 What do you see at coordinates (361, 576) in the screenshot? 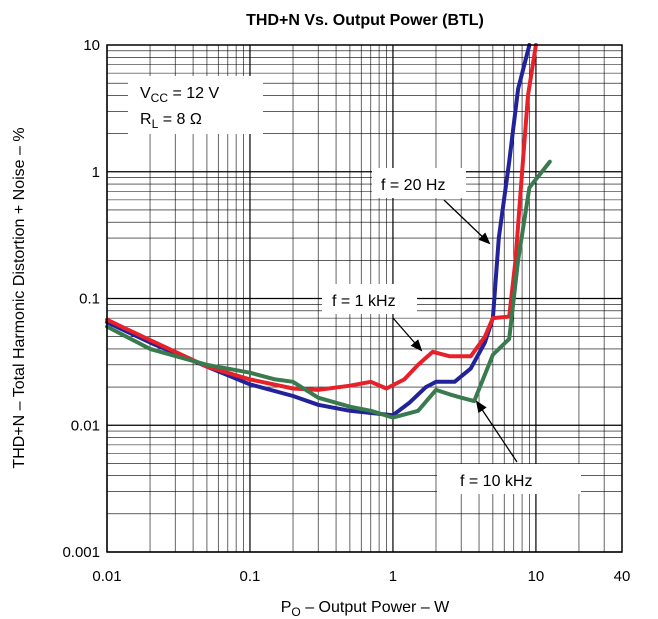
I see `x-tick-labels: 0.01 0.1 1 10 40` at bounding box center [361, 576].